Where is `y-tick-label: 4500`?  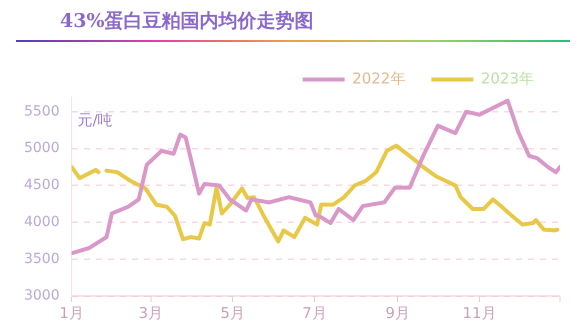 y-tick-label: 4500 is located at coordinates (42, 185).